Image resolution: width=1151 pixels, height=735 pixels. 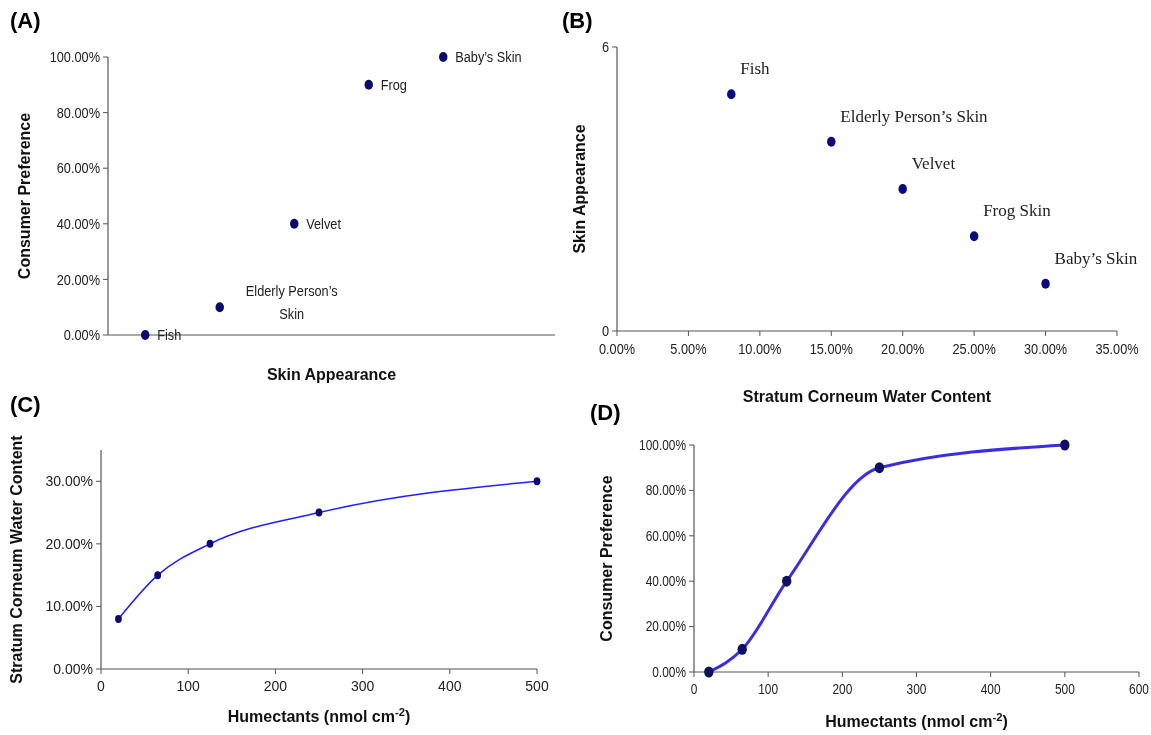 I want to click on x-tick-label: 30.00%, so click(x=1045, y=348).